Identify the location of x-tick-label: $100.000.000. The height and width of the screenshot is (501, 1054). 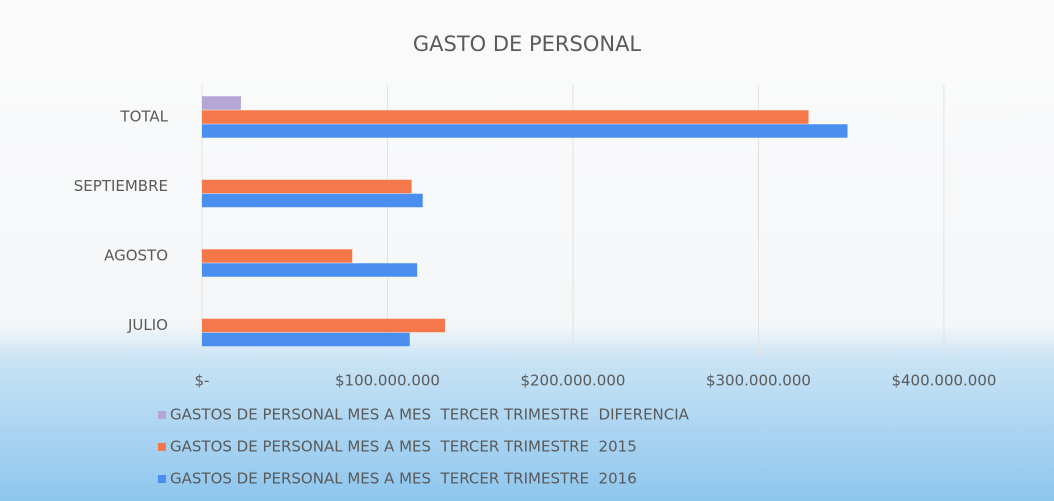
(387, 381).